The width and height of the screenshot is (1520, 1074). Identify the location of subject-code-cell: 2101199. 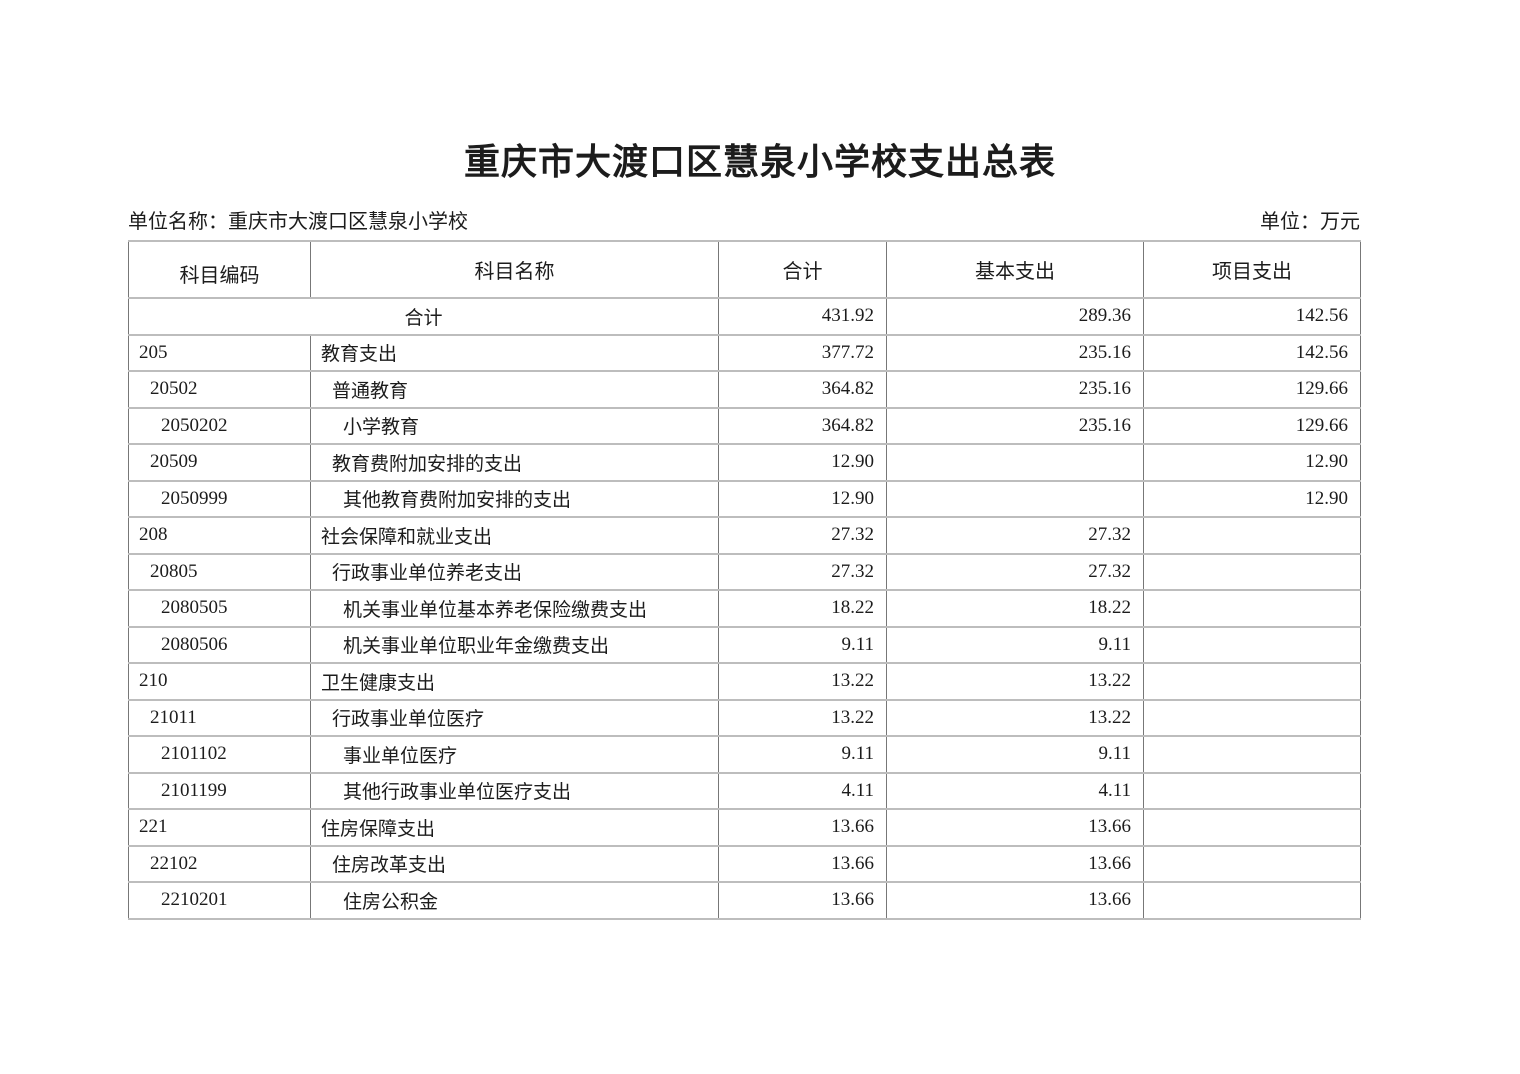
(219, 790).